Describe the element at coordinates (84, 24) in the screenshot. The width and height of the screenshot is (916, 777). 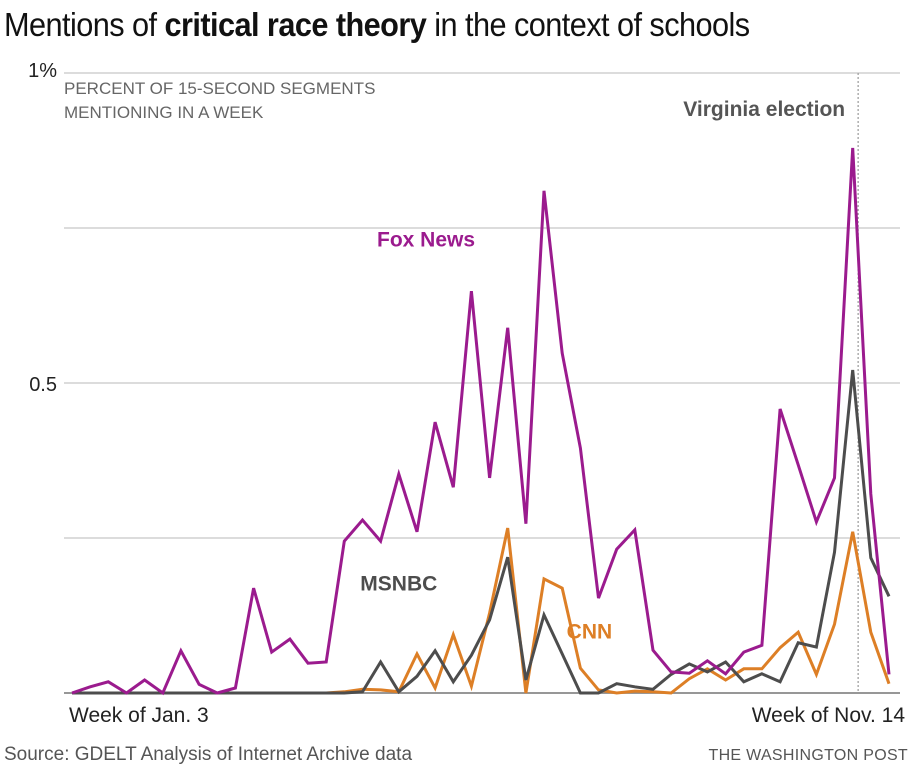
I see `title-prefix: Mentions of` at that location.